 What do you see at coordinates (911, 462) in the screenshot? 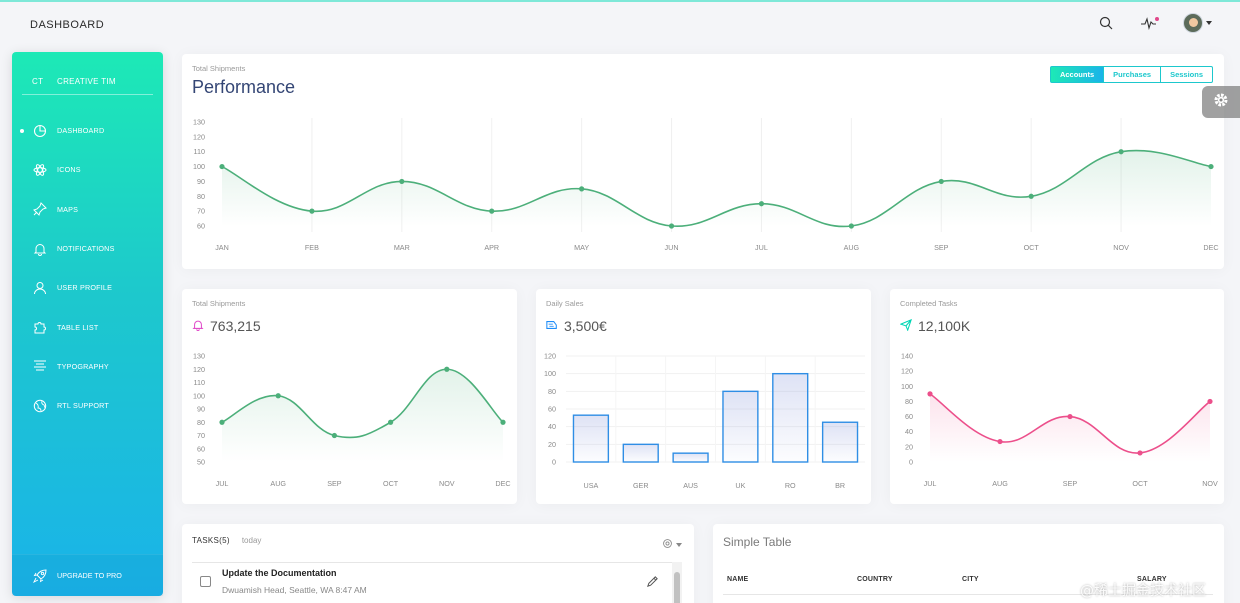
I see `y-tick-label: 0` at bounding box center [911, 462].